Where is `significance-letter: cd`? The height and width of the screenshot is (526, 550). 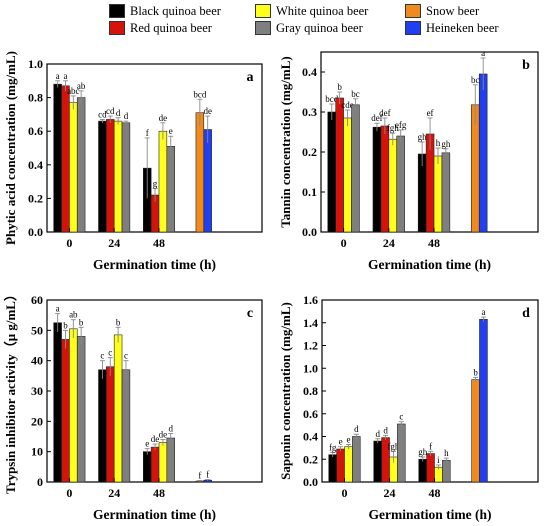
significance-letter: cd is located at coordinates (110, 111).